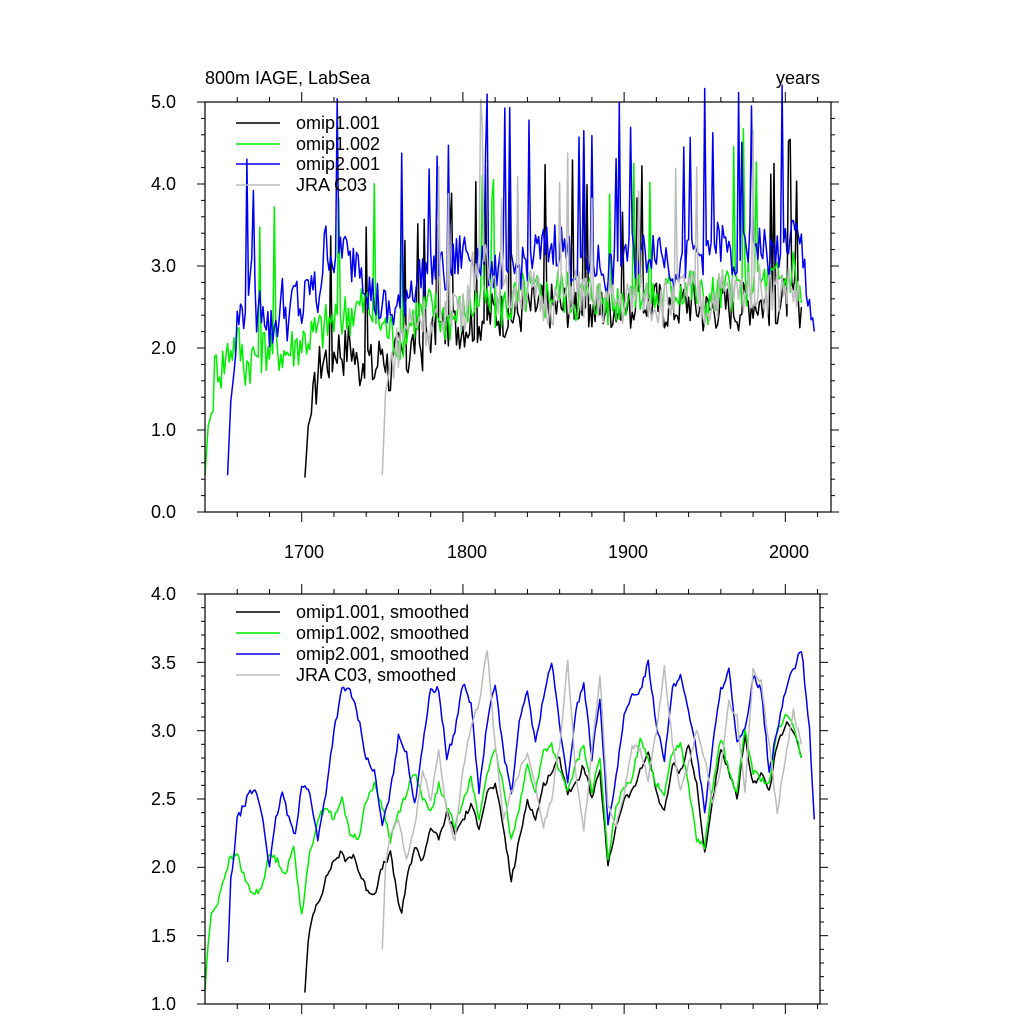  I want to click on bottom-ytick-label: 2.0, so click(163, 867).